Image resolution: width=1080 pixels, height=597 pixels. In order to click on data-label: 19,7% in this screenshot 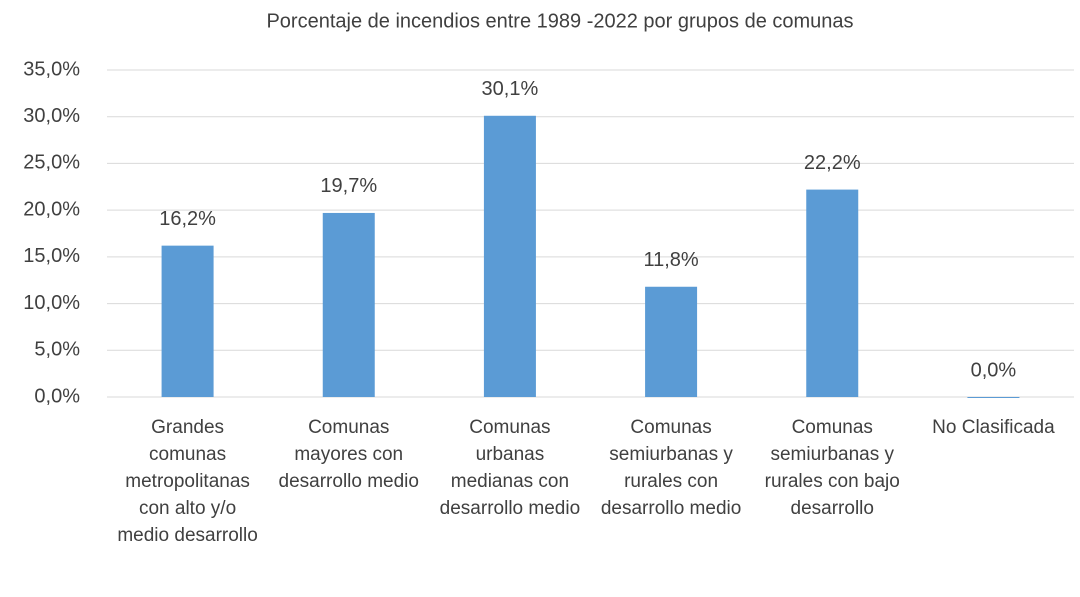, I will do `click(348, 186)`.